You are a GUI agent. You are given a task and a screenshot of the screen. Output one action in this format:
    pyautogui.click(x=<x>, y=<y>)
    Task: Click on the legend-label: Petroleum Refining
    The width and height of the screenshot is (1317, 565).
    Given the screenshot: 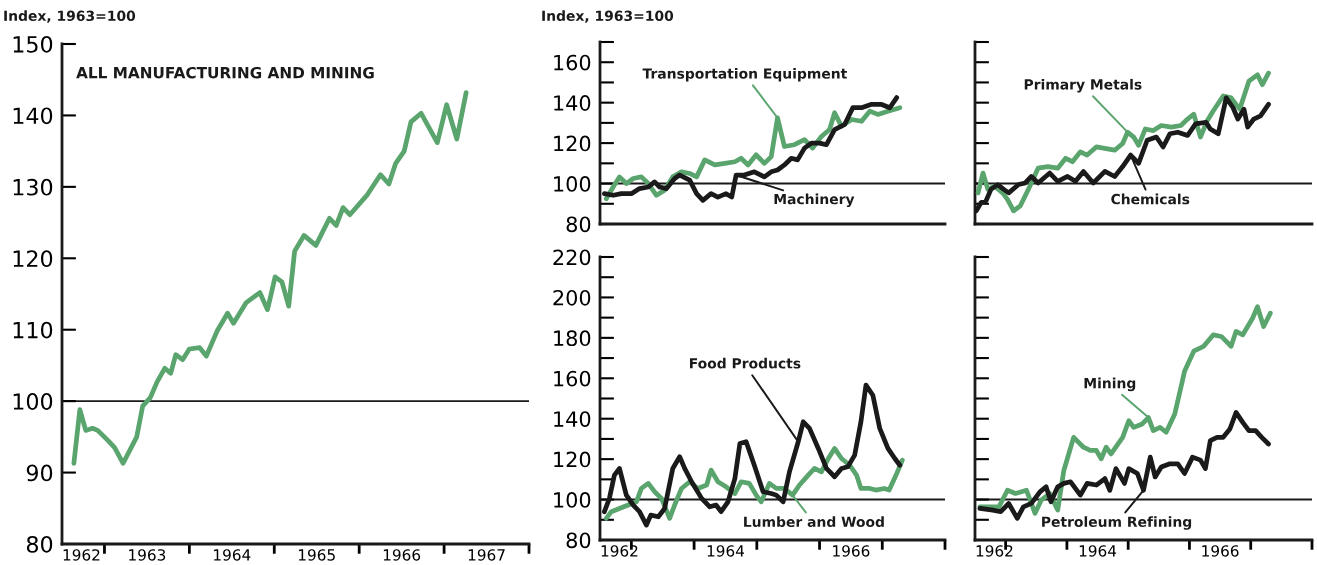 What is the action you would take?
    pyautogui.click(x=1117, y=523)
    